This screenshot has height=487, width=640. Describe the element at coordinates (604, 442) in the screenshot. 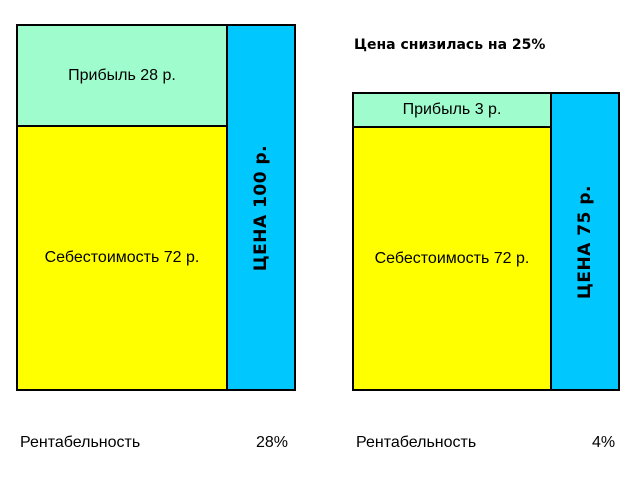

I see `right-profitability-value: 4%` at that location.